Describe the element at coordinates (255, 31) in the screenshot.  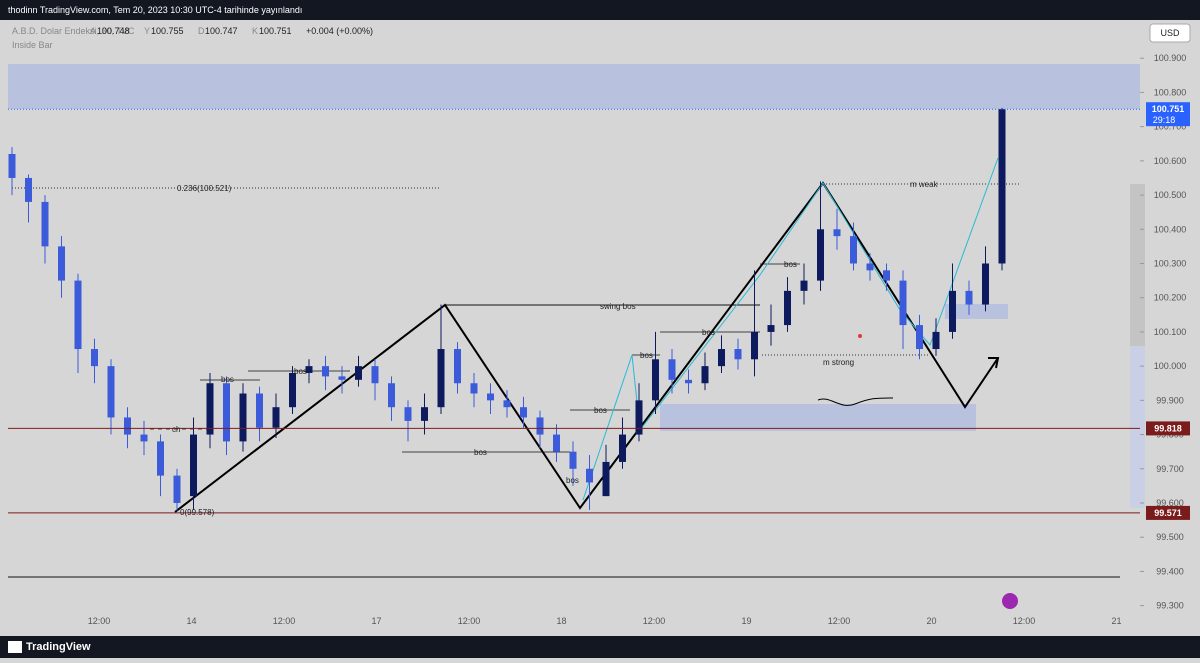
I see `legend-key: K` at that location.